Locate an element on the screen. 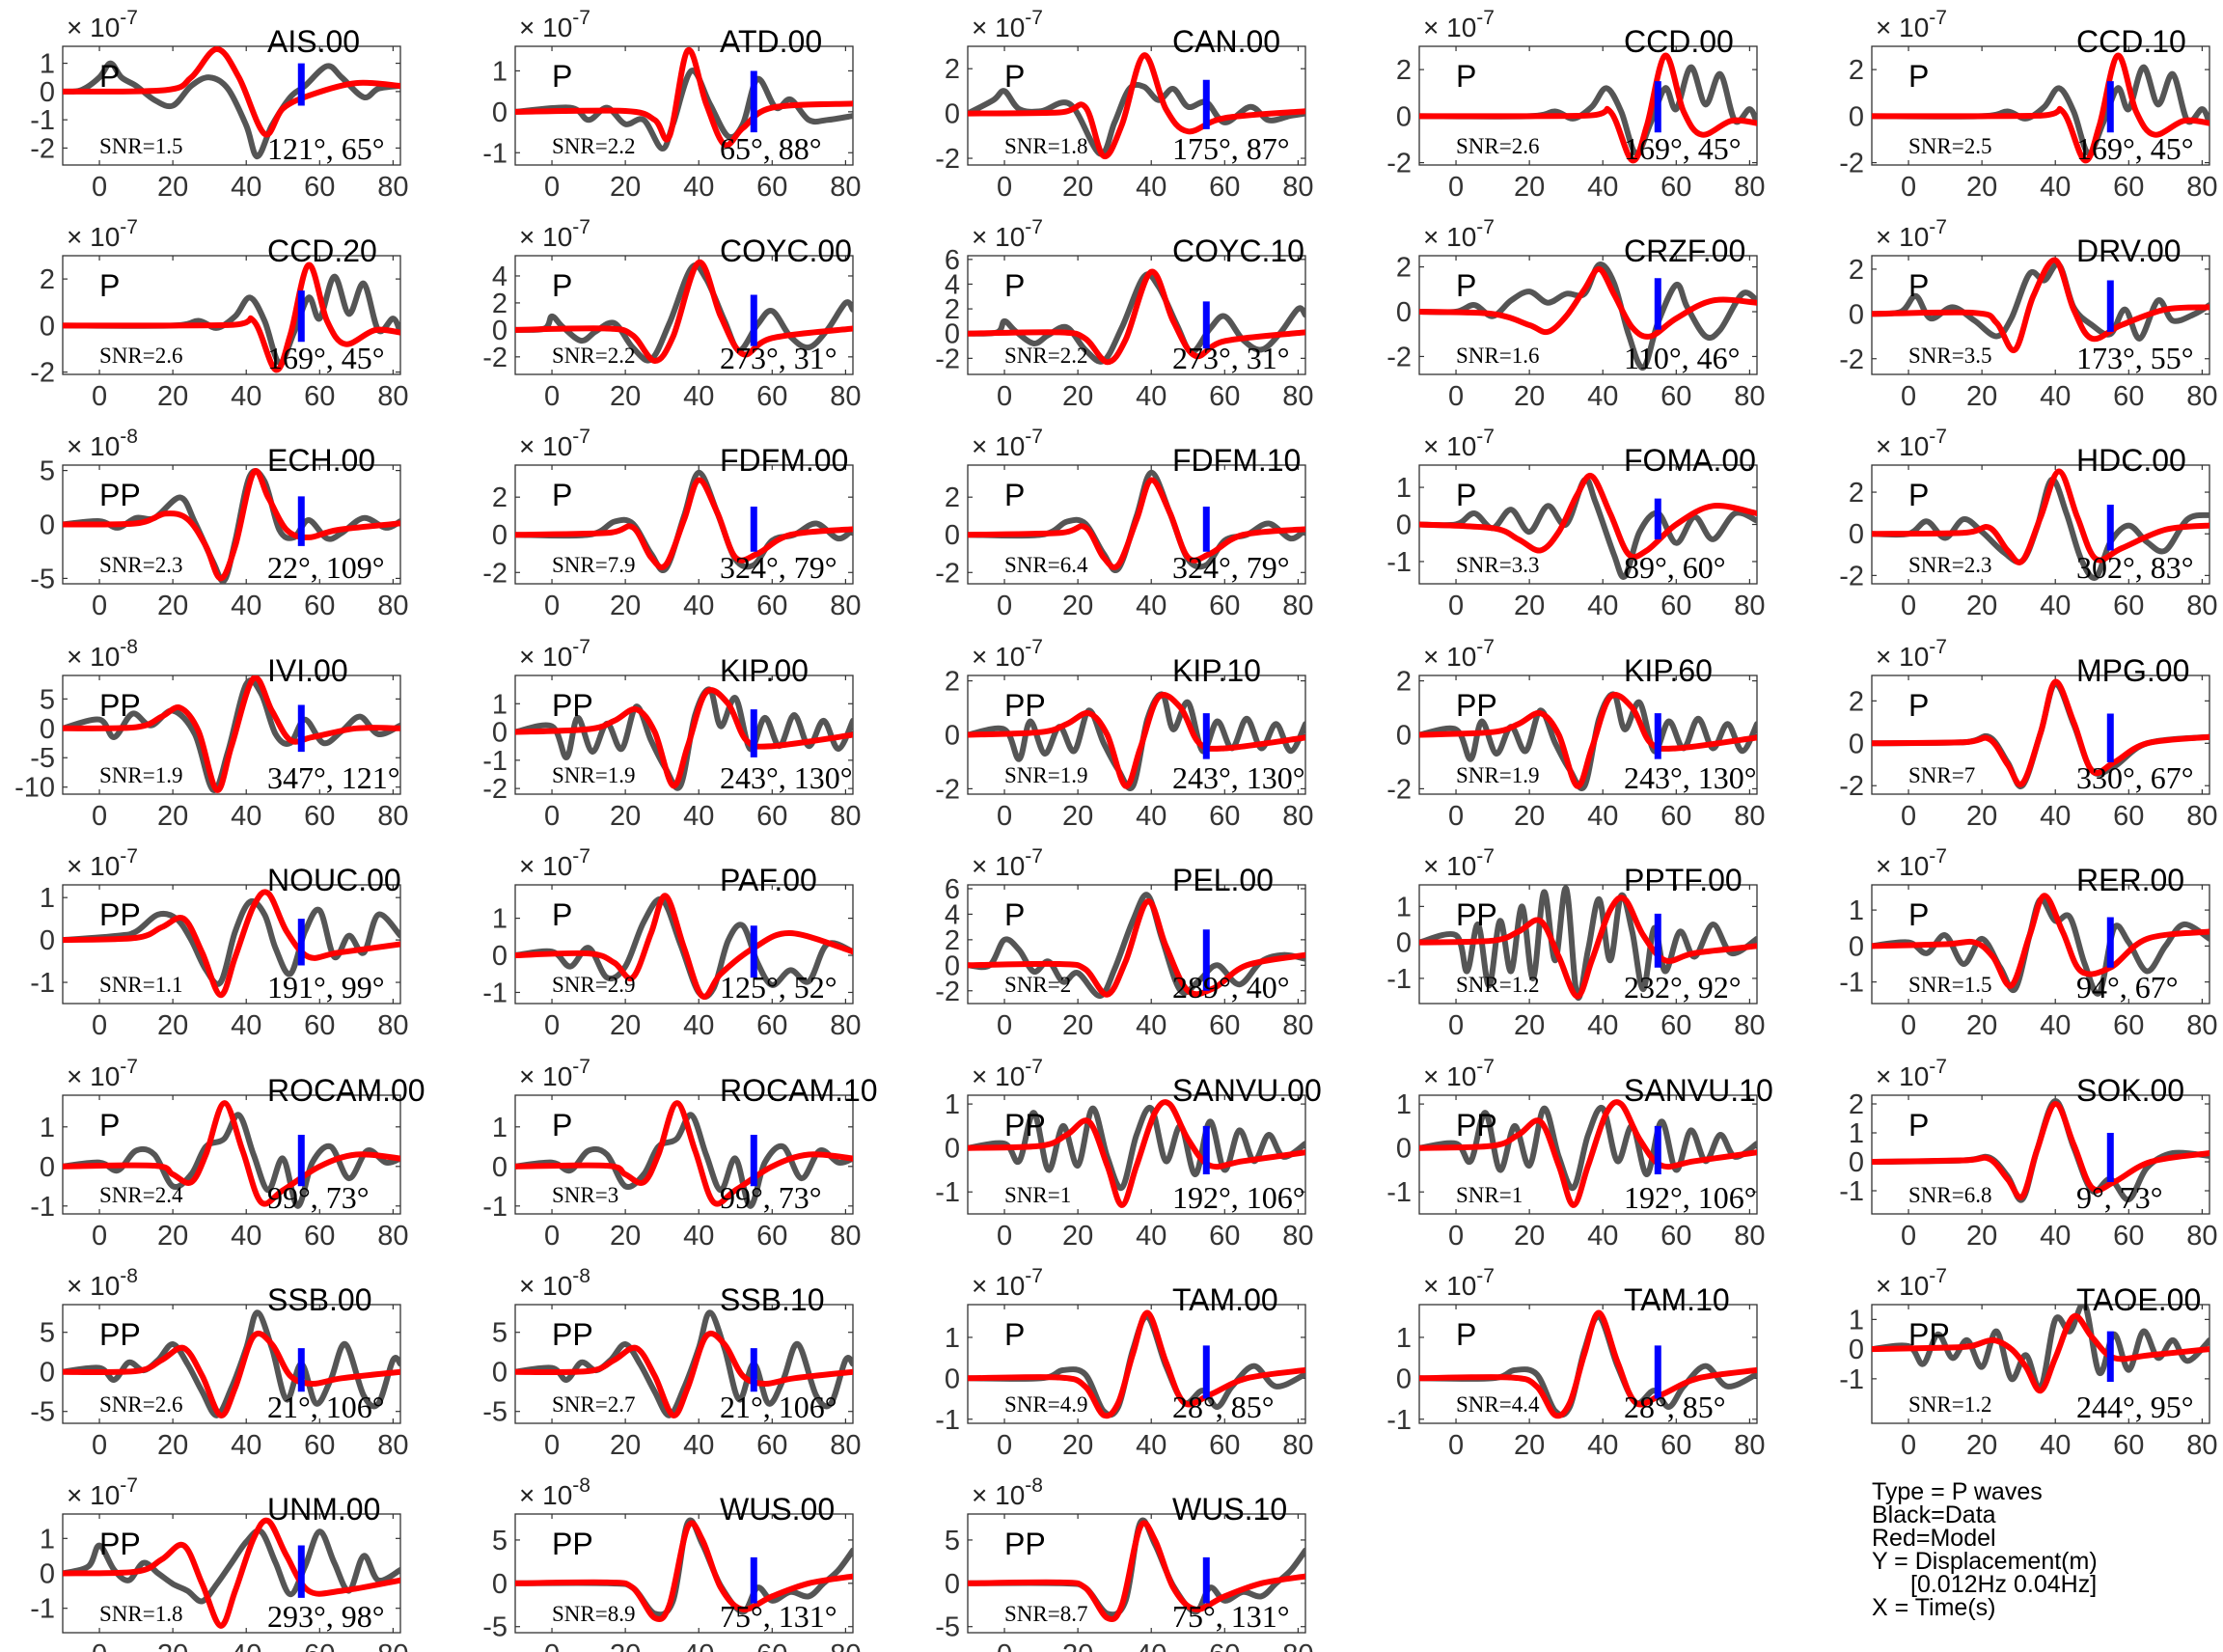  data-trace is located at coordinates (231, 110).